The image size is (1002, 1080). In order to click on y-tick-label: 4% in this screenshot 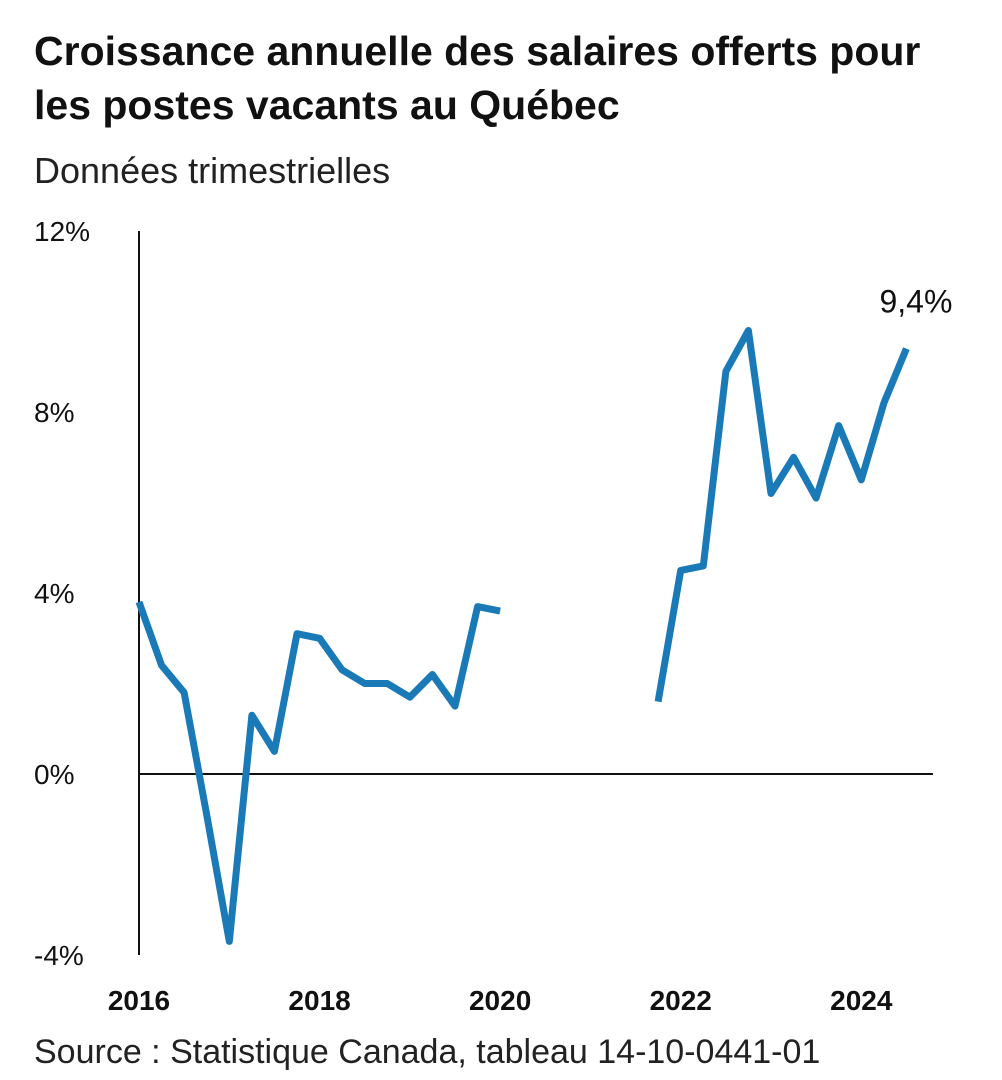, I will do `click(54, 593)`.